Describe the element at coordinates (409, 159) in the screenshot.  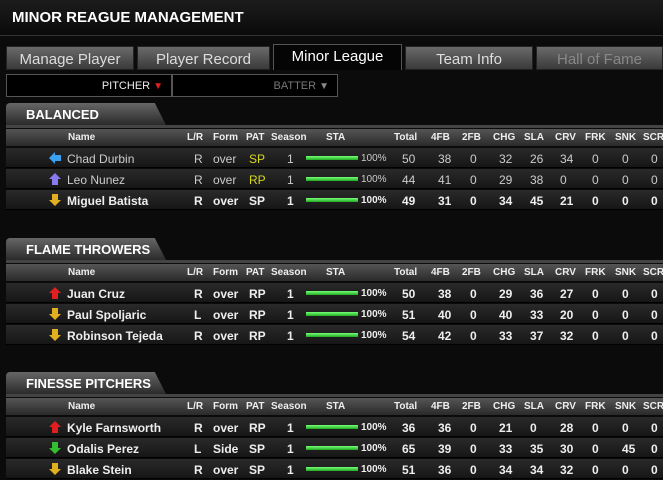
I see `stat-total: 50` at that location.